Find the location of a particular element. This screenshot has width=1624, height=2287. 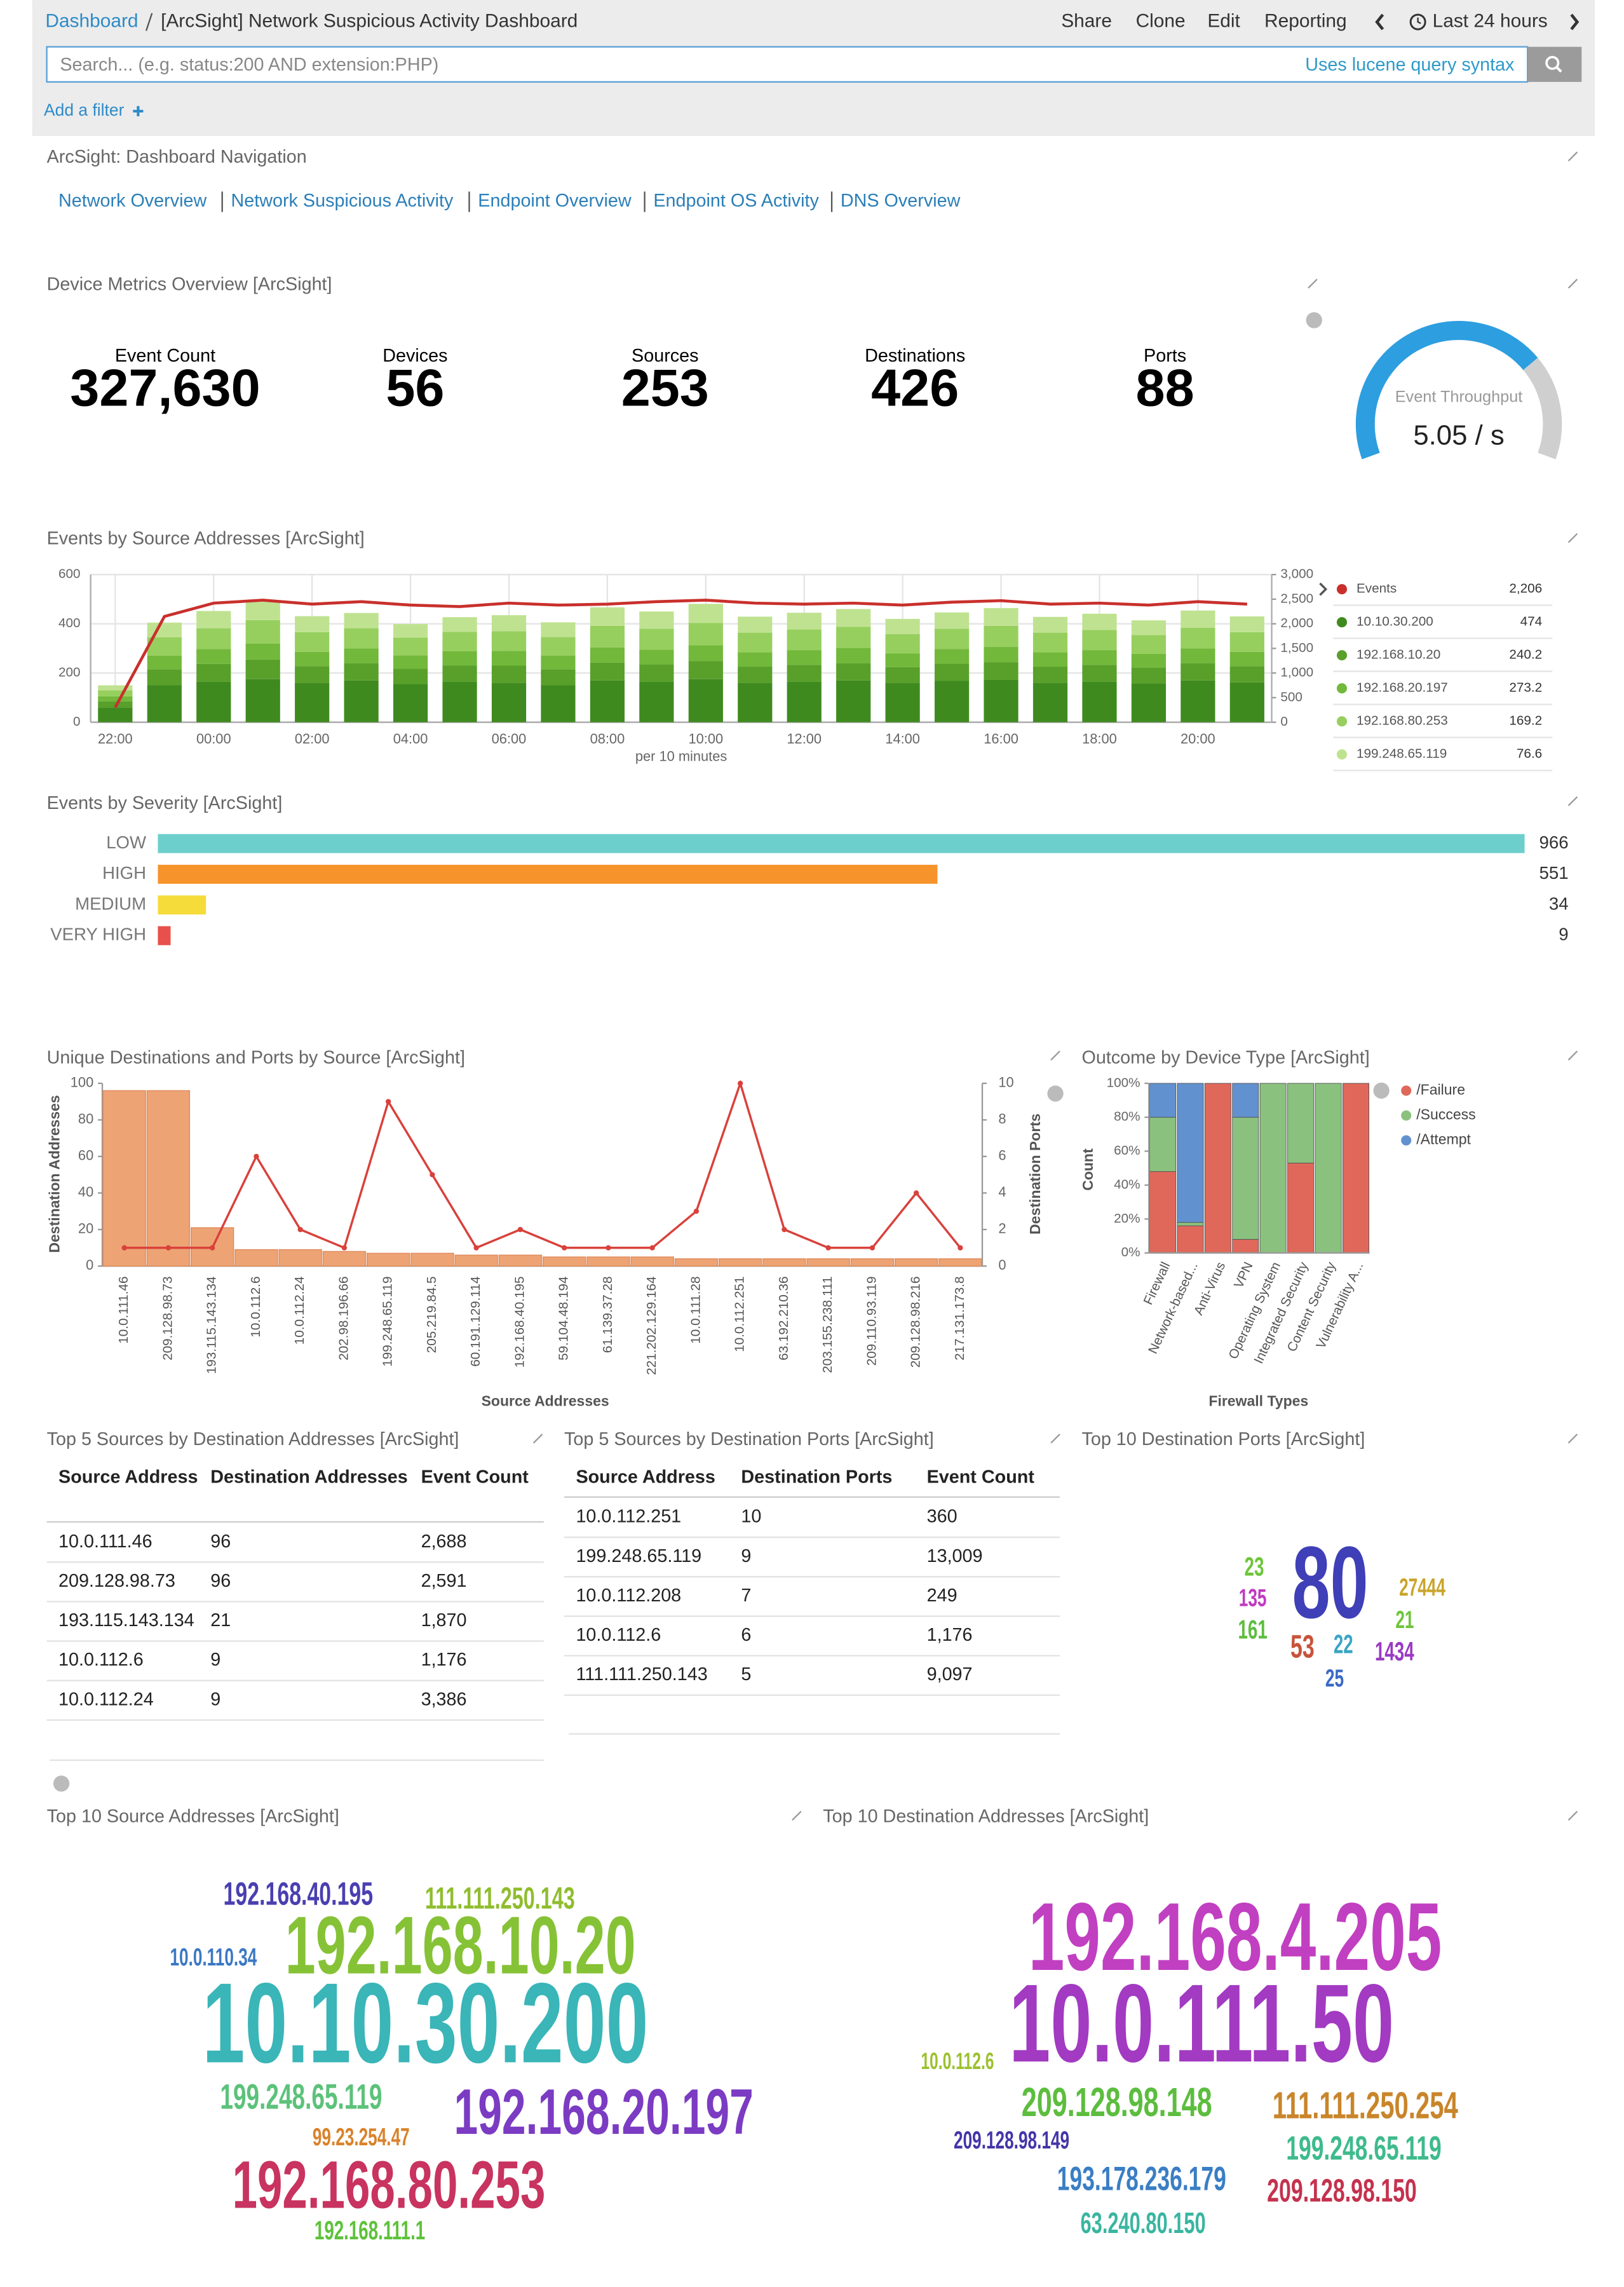

table-cell: 10.0.111.46 is located at coordinates (105, 1542).